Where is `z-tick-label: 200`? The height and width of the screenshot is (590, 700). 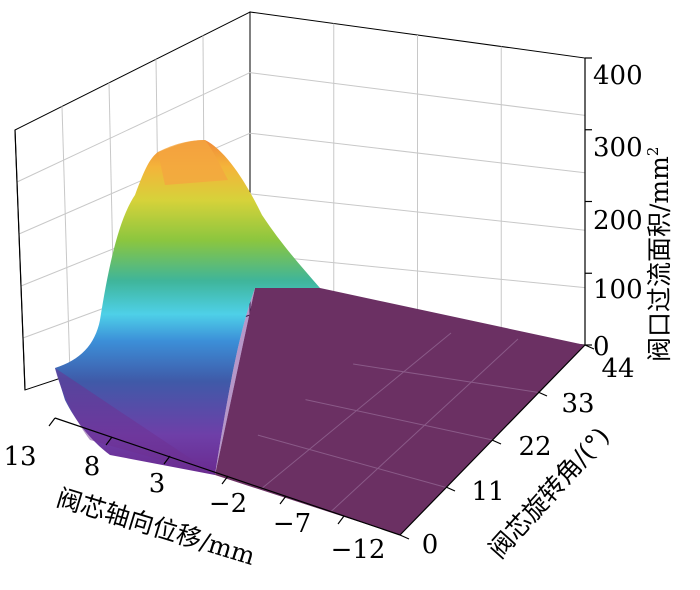
z-tick-label: 200 is located at coordinates (618, 221).